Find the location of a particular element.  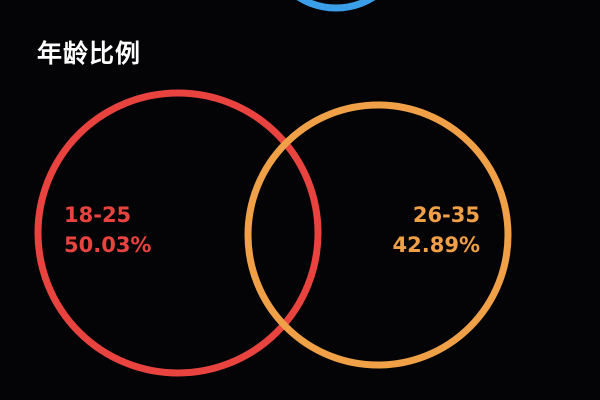

category-label: 18-25 is located at coordinates (98, 215).